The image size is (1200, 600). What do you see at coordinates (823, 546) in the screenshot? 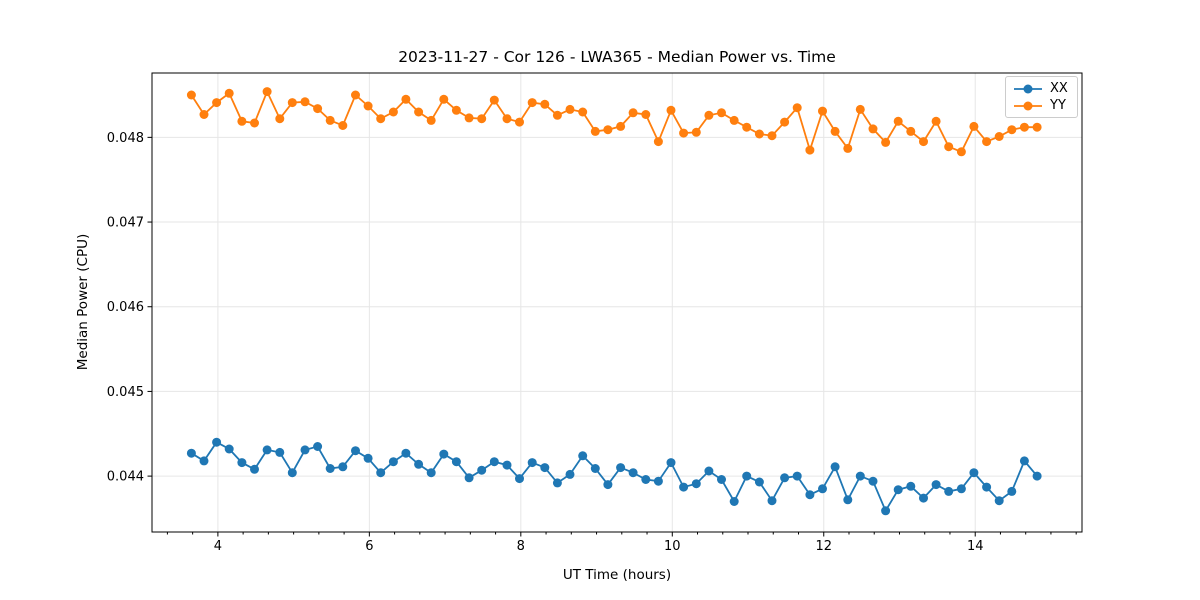
I see `x-tick-label: 12` at bounding box center [823, 546].